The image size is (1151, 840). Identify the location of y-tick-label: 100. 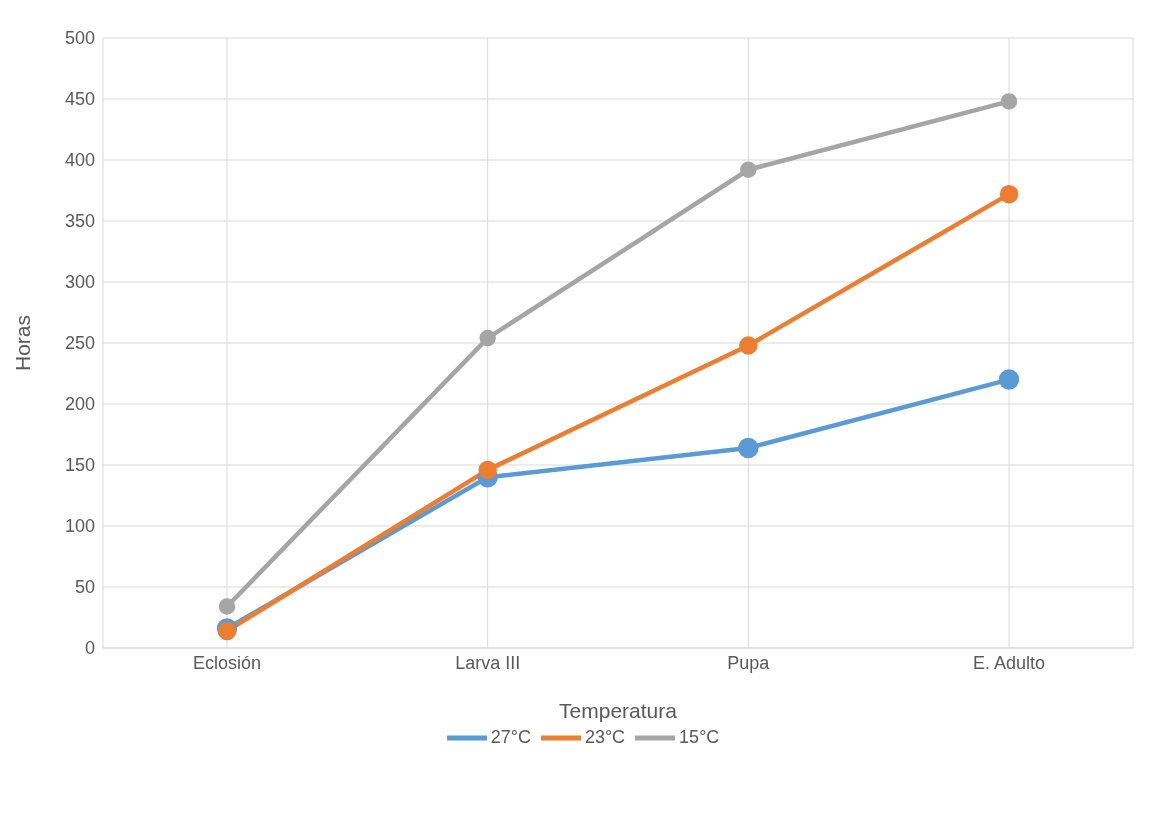
(79, 526).